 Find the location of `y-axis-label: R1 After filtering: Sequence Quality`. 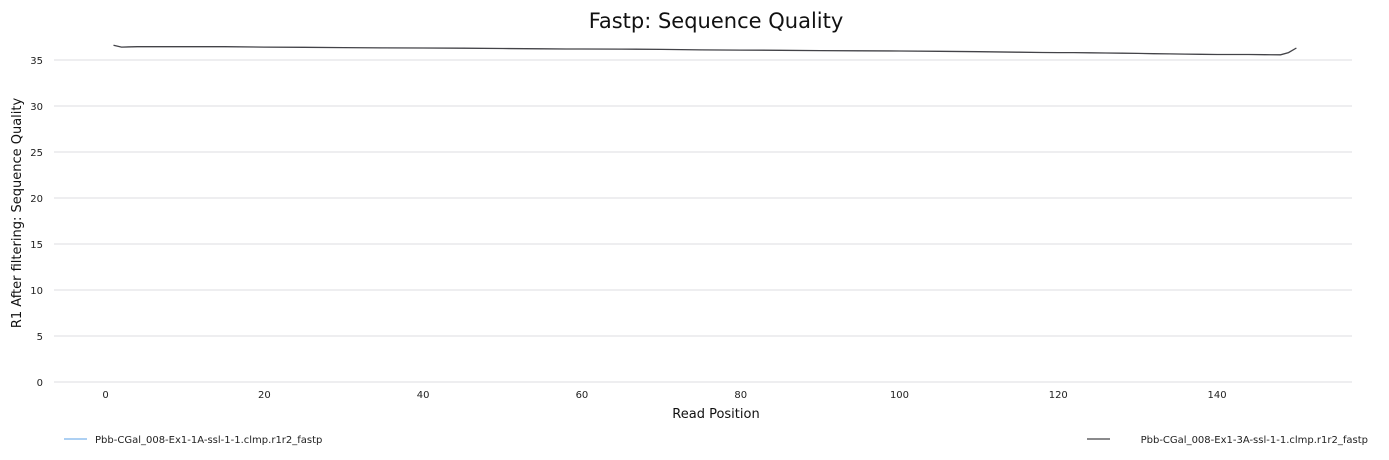

y-axis-label: R1 After filtering: Sequence Quality is located at coordinates (17, 213).